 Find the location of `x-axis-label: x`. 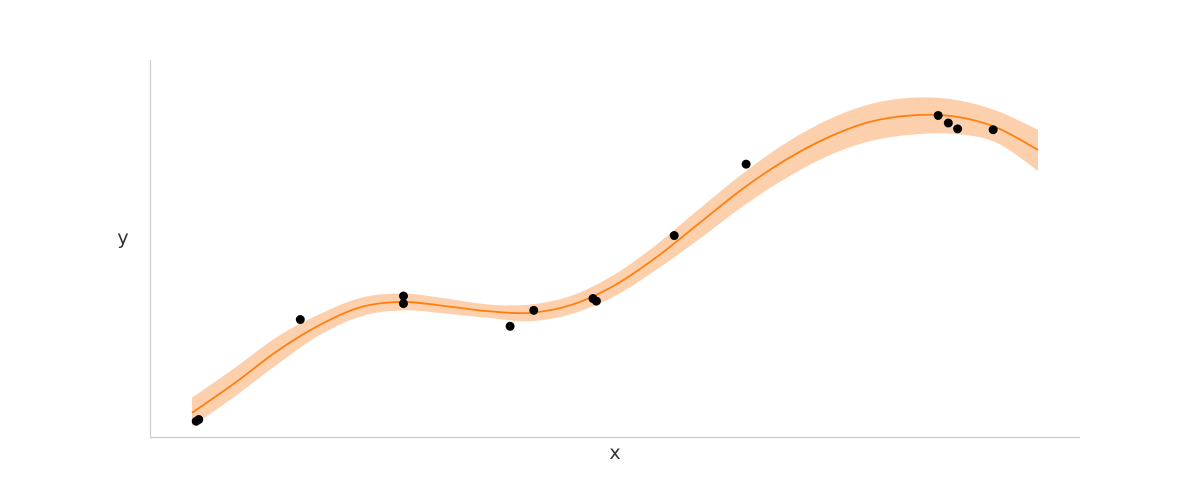

x-axis-label: x is located at coordinates (614, 453).